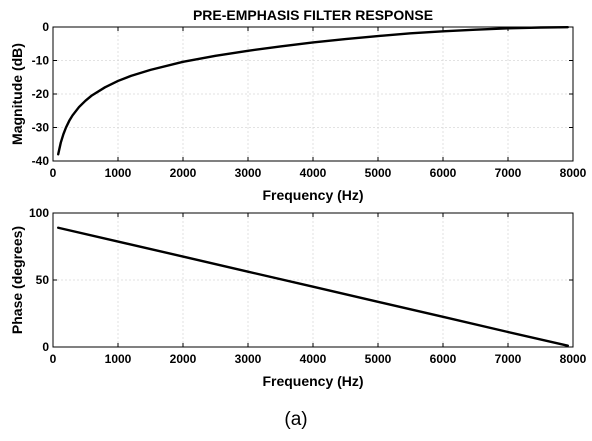 The height and width of the screenshot is (441, 592). What do you see at coordinates (313, 359) in the screenshot?
I see `phase-x-tick-label: 4000` at bounding box center [313, 359].